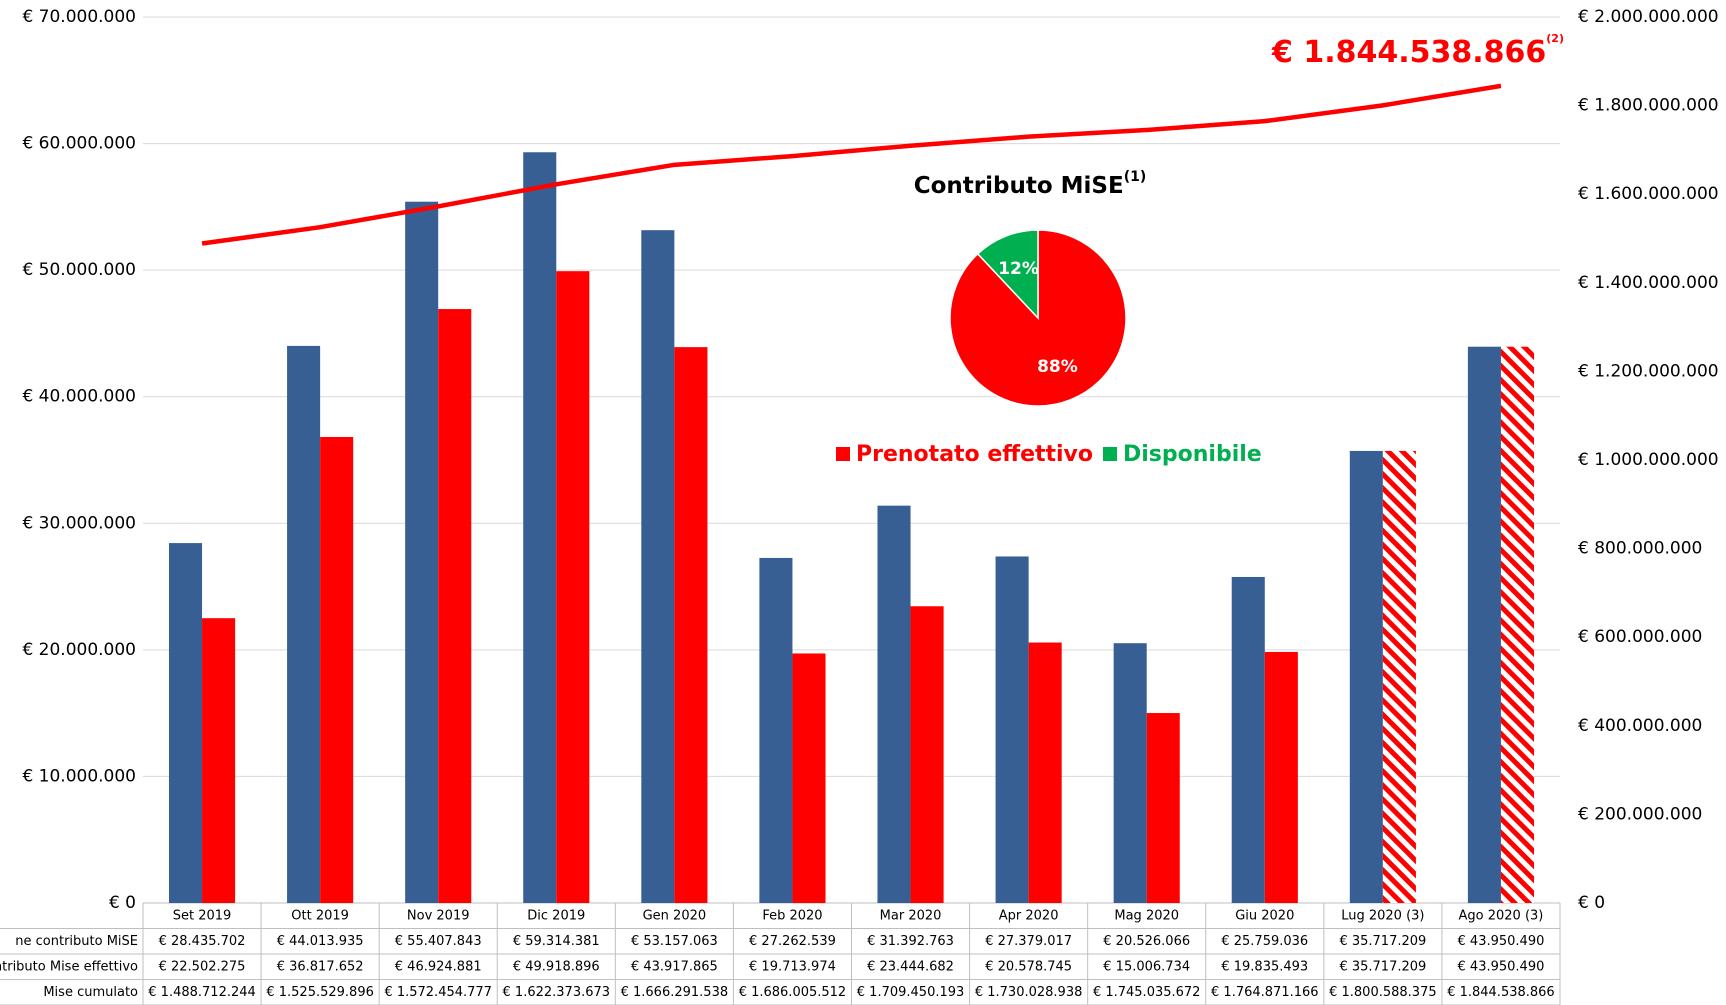 The height and width of the screenshot is (1005, 1726). What do you see at coordinates (1555, 38) in the screenshot?
I see `annotation-note: (2)` at bounding box center [1555, 38].